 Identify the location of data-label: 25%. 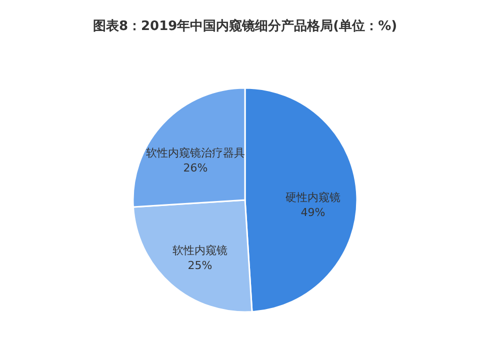
(200, 265).